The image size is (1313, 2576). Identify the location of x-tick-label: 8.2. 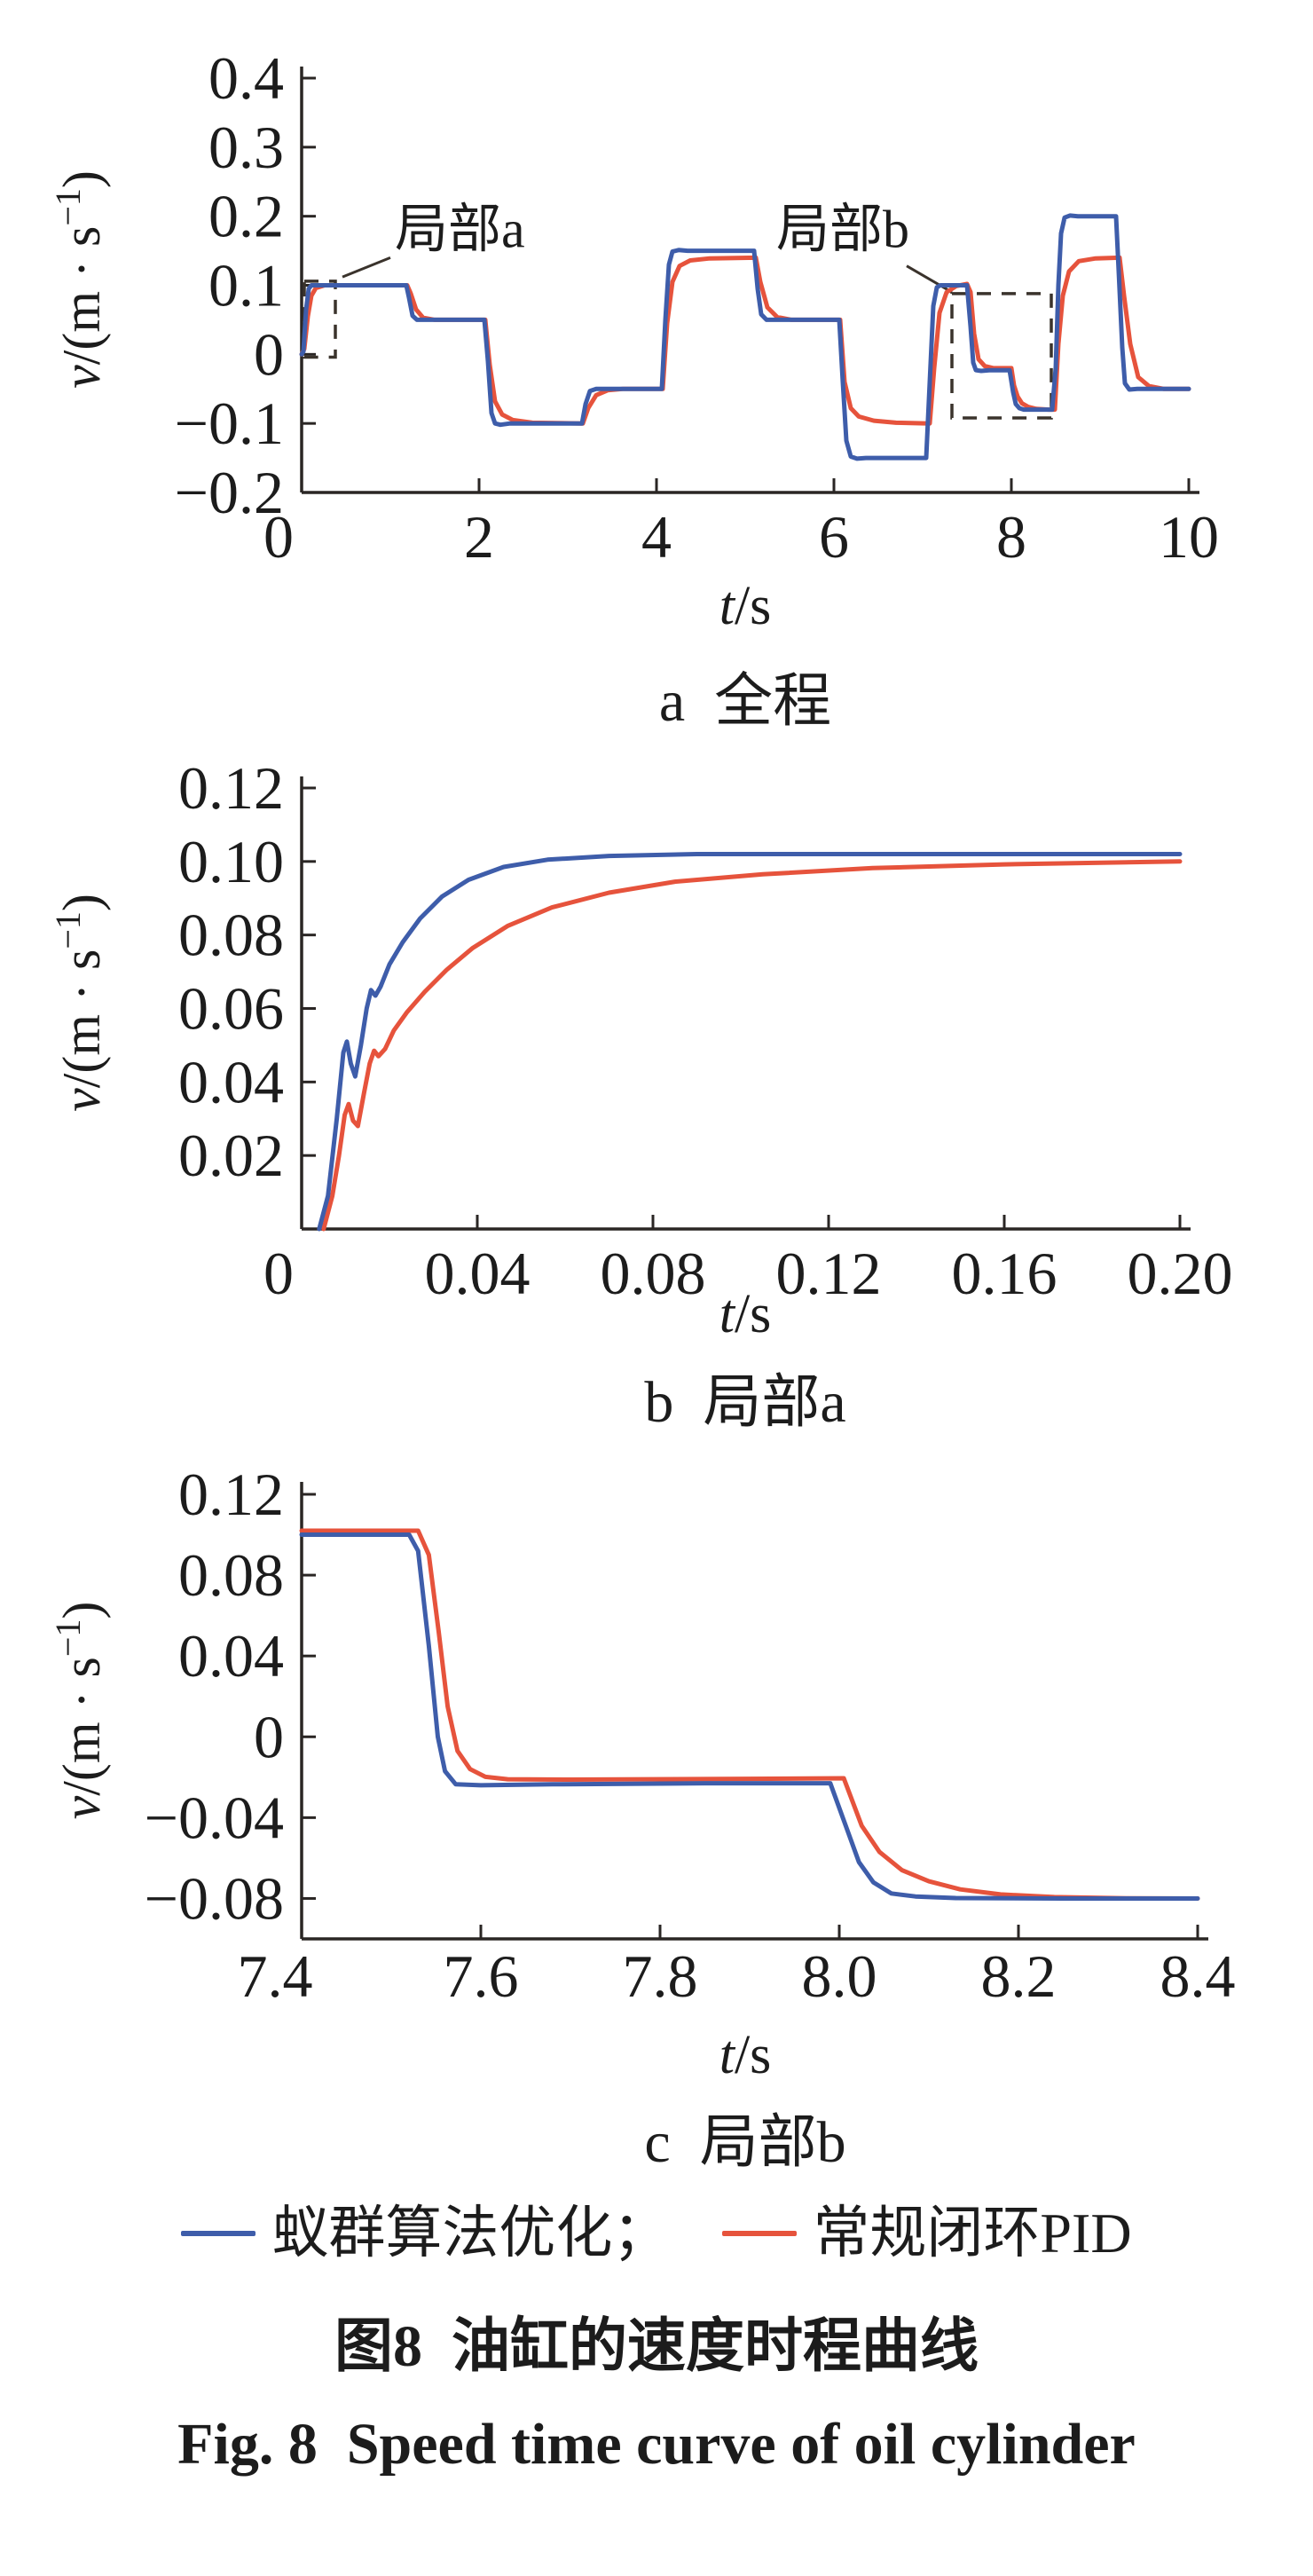
(1019, 1976).